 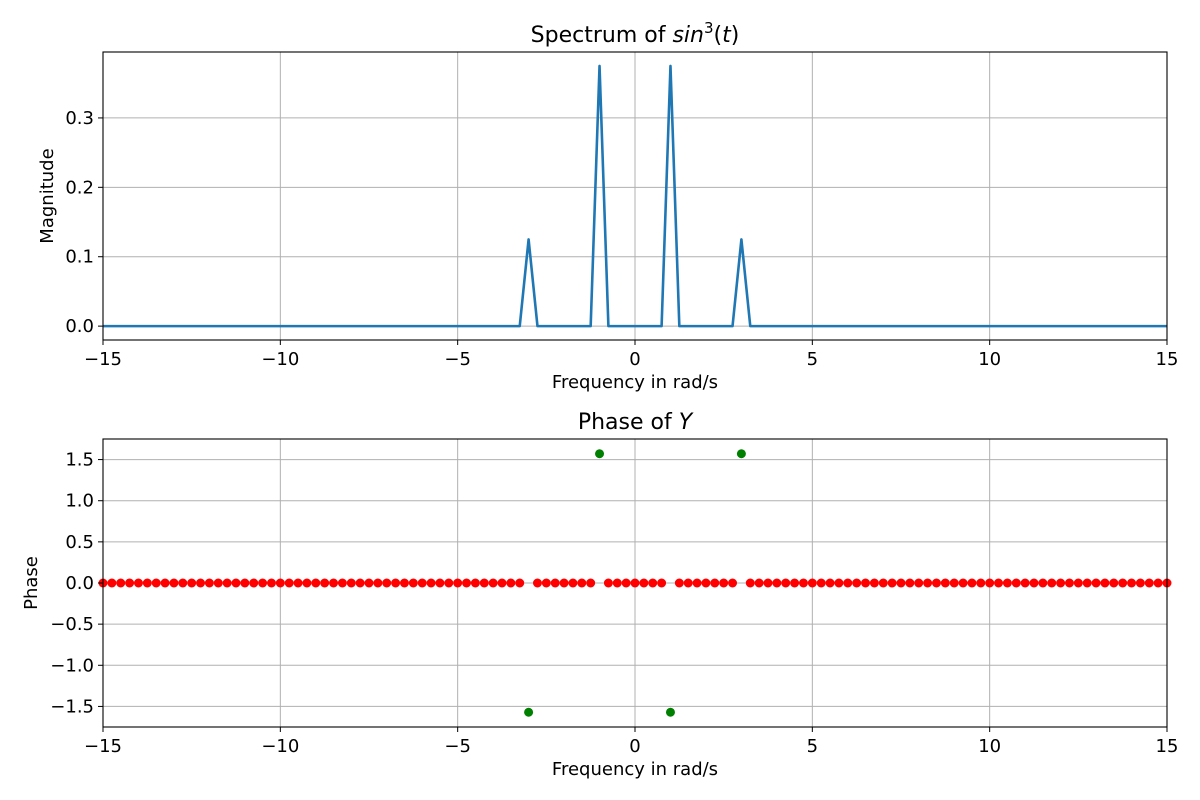 What do you see at coordinates (602, 35) in the screenshot?
I see `magnitude-title-prefix: Spectrum of` at bounding box center [602, 35].